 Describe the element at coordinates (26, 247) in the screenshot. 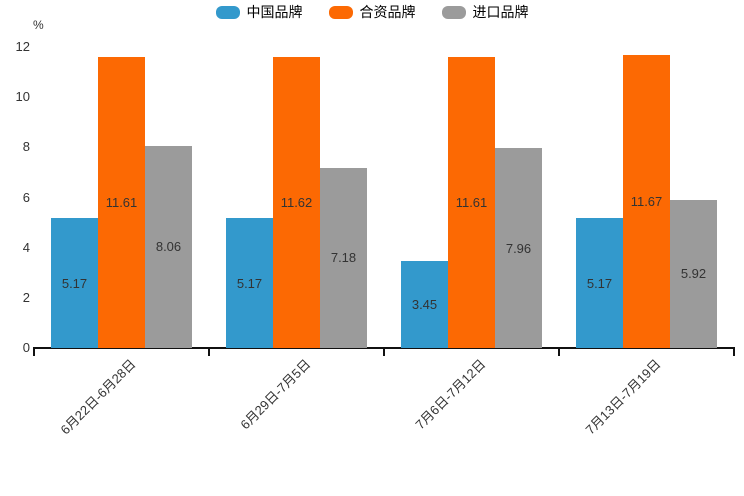

I see `y-tick-label: 4` at that location.